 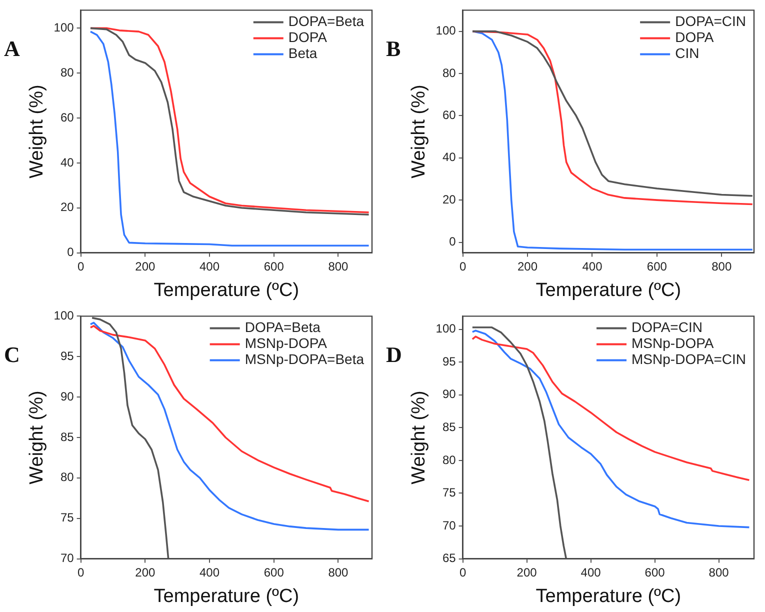 What do you see at coordinates (689, 359) in the screenshot?
I see `legend-label: MSNp-DOPA=CIN` at bounding box center [689, 359].